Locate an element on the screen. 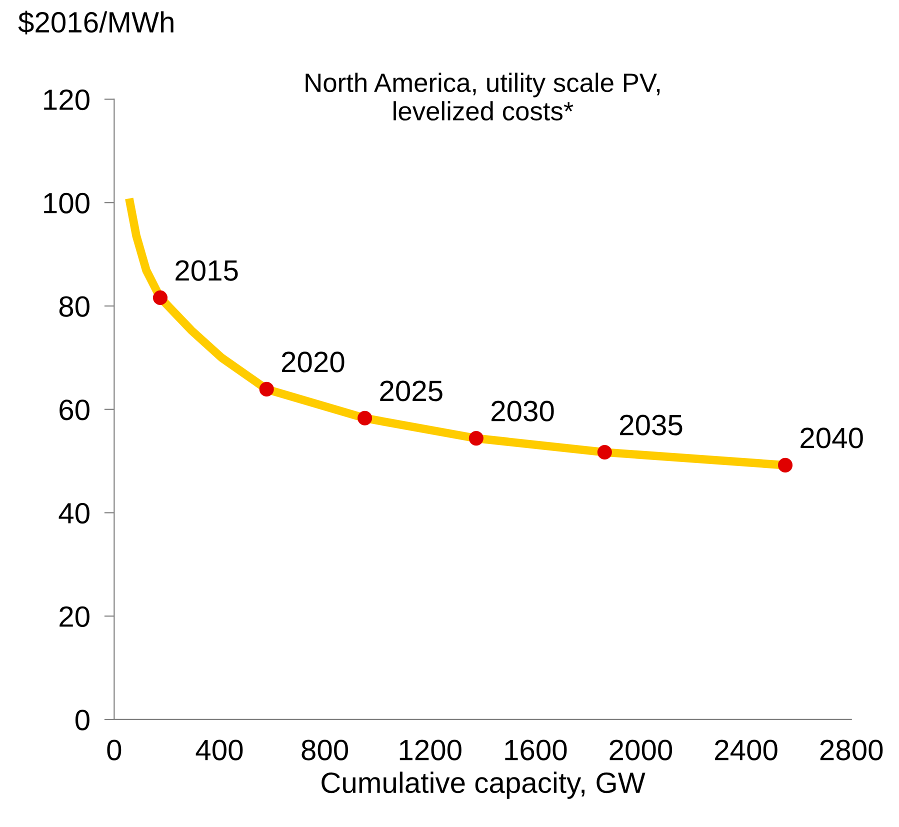  annotation: 2025 is located at coordinates (411, 391).